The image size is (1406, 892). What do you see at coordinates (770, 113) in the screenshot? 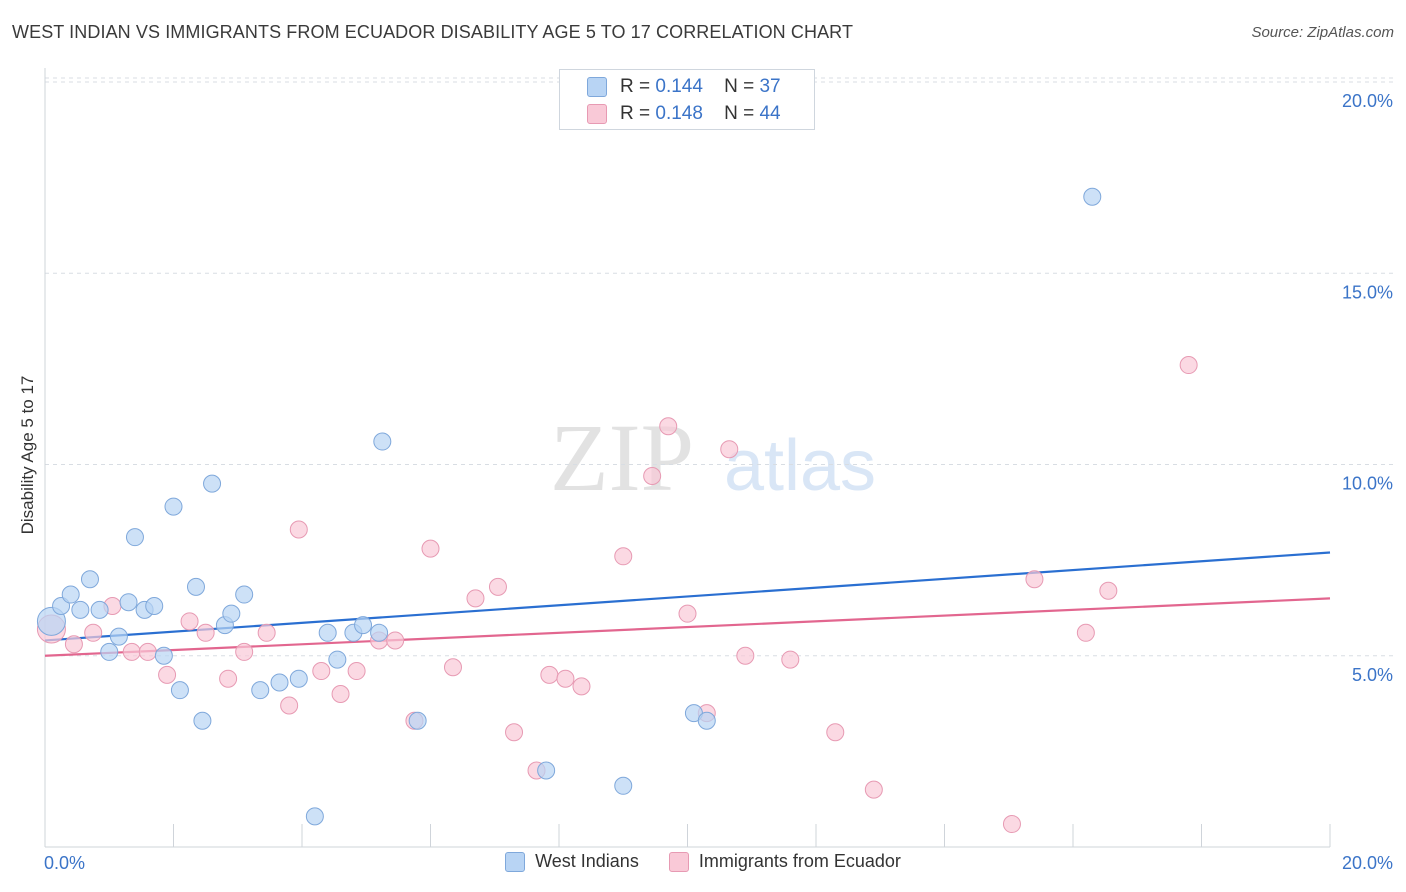
I see `n-value: 44` at bounding box center [770, 113].